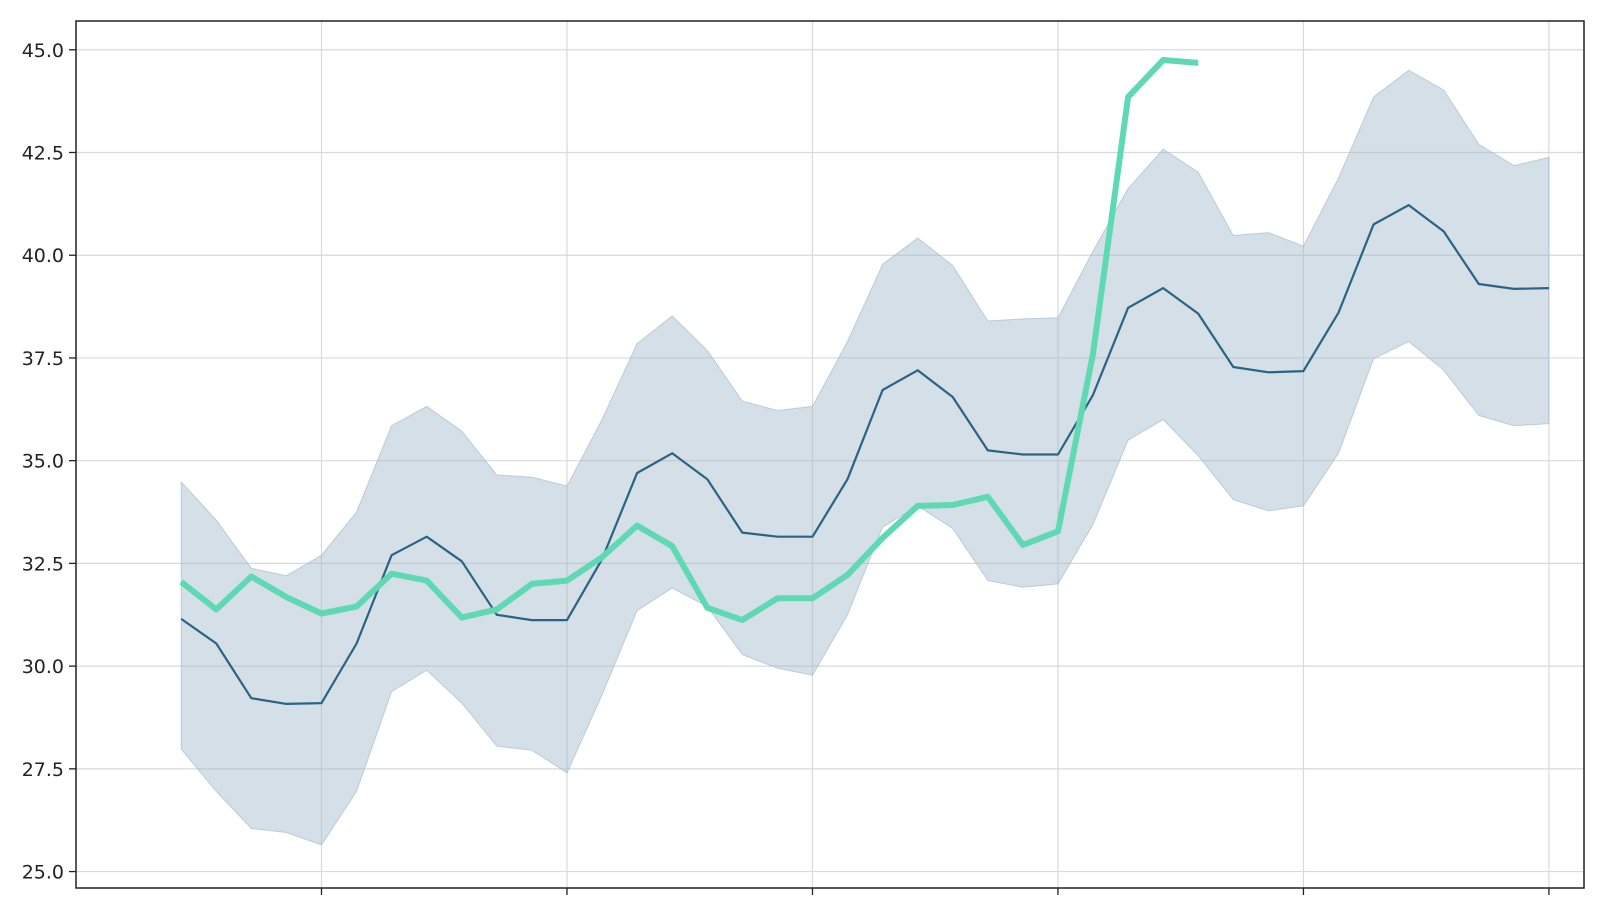 This screenshot has height=904, width=1600. What do you see at coordinates (43, 51) in the screenshot?
I see `y-tick-label: 45.0` at bounding box center [43, 51].